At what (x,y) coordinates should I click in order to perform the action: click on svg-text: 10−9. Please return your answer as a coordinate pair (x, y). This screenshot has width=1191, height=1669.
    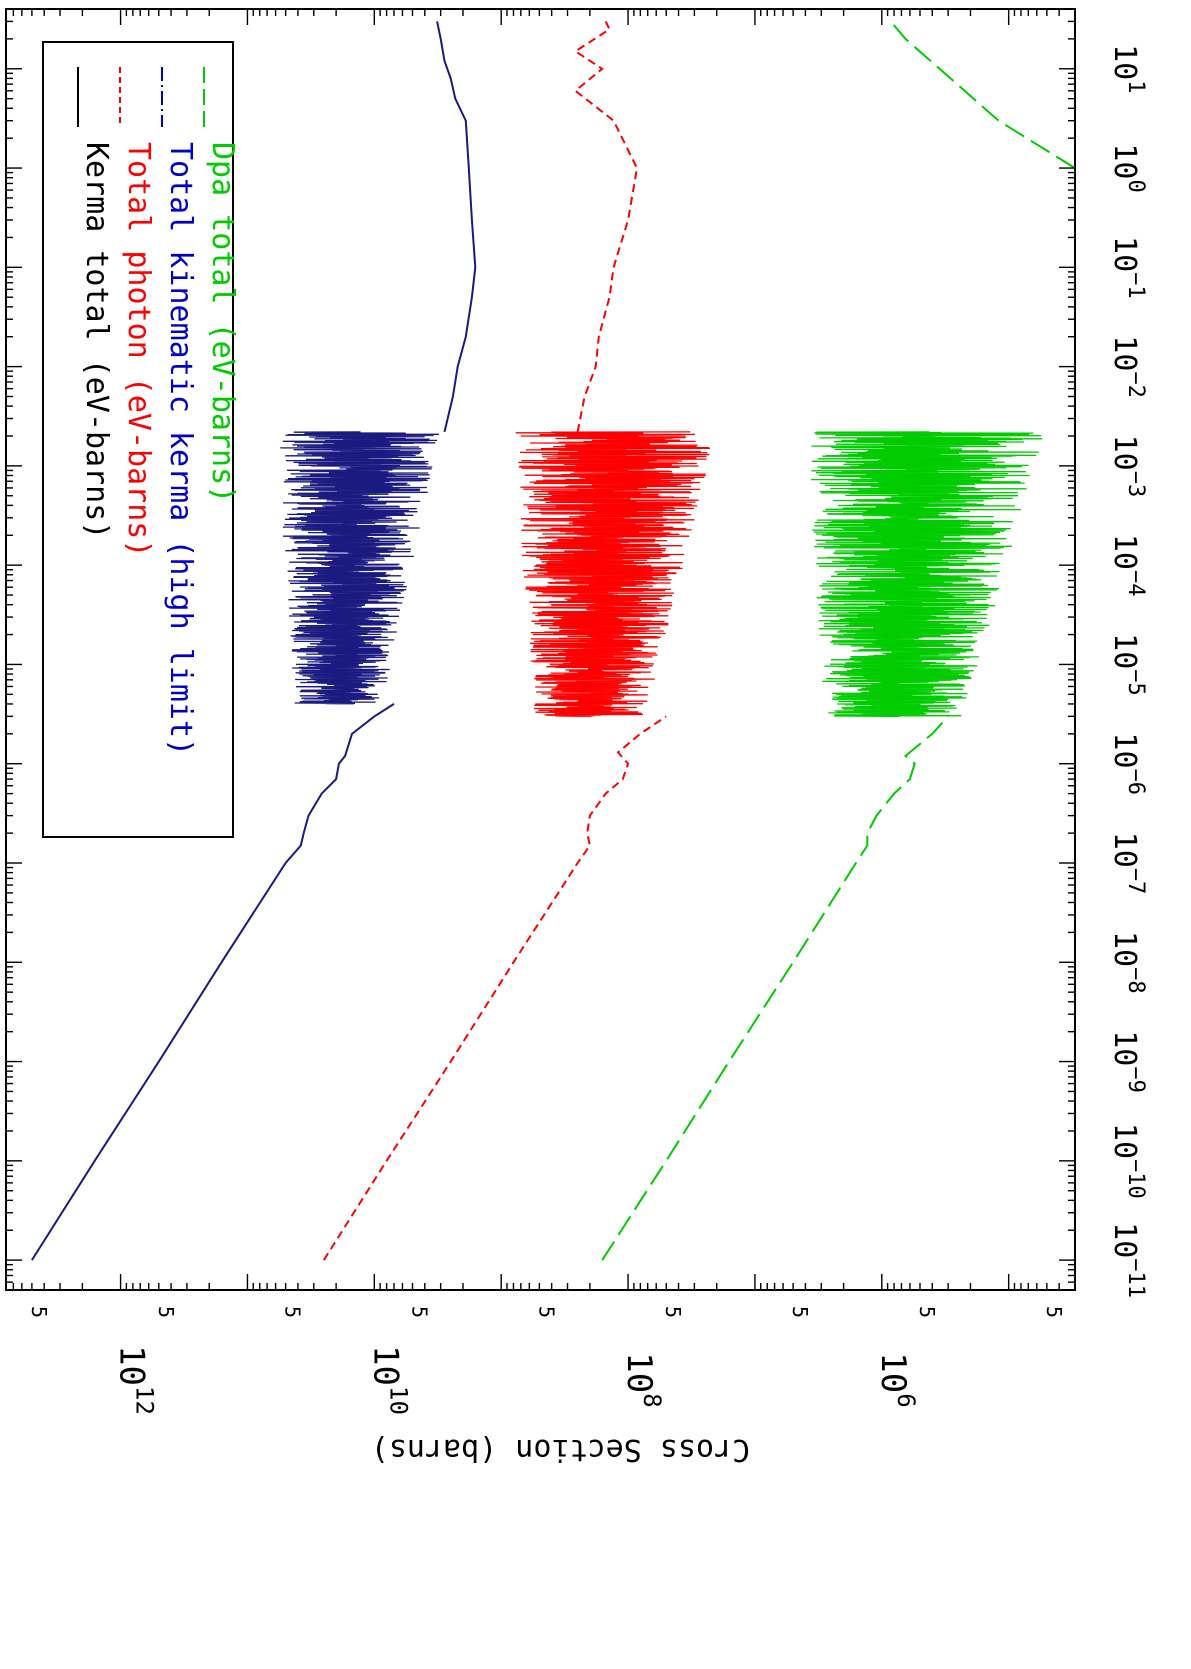
    Looking at the image, I should click on (1127, 1061).